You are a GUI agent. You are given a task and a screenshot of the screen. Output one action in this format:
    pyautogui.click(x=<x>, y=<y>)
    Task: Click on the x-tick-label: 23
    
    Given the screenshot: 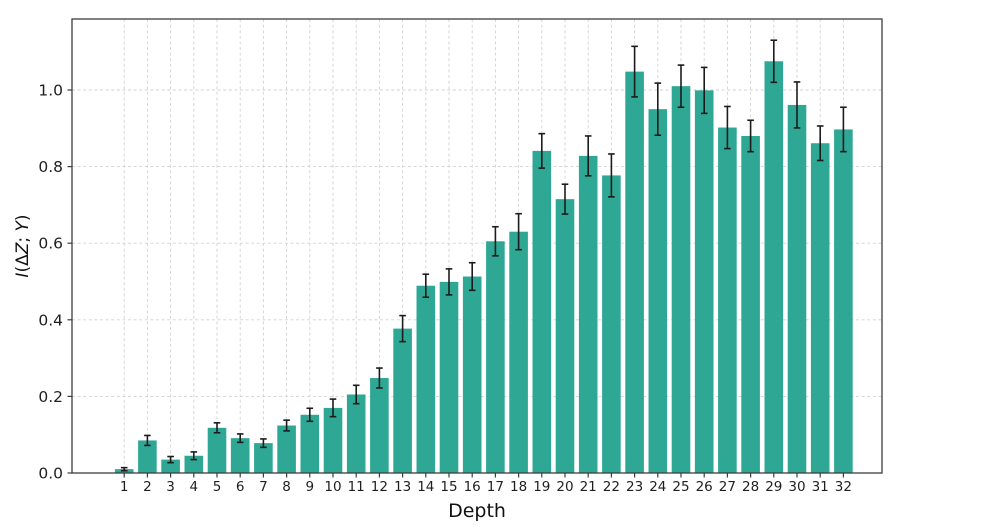 What is the action you would take?
    pyautogui.click(x=634, y=487)
    